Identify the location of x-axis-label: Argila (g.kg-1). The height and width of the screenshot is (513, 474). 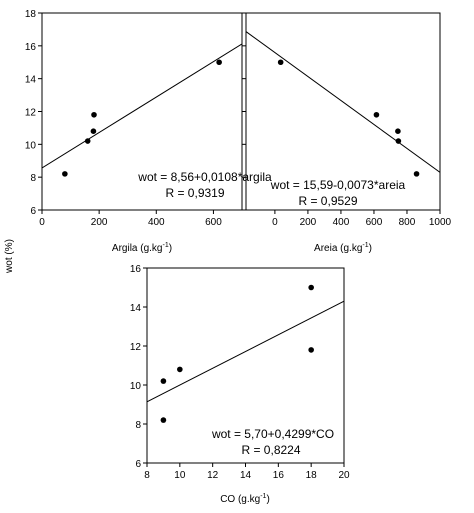
(142, 248).